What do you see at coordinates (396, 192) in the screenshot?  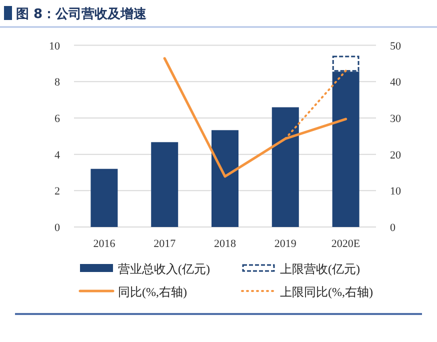 I see `y2-tick-label: 10` at bounding box center [396, 192].